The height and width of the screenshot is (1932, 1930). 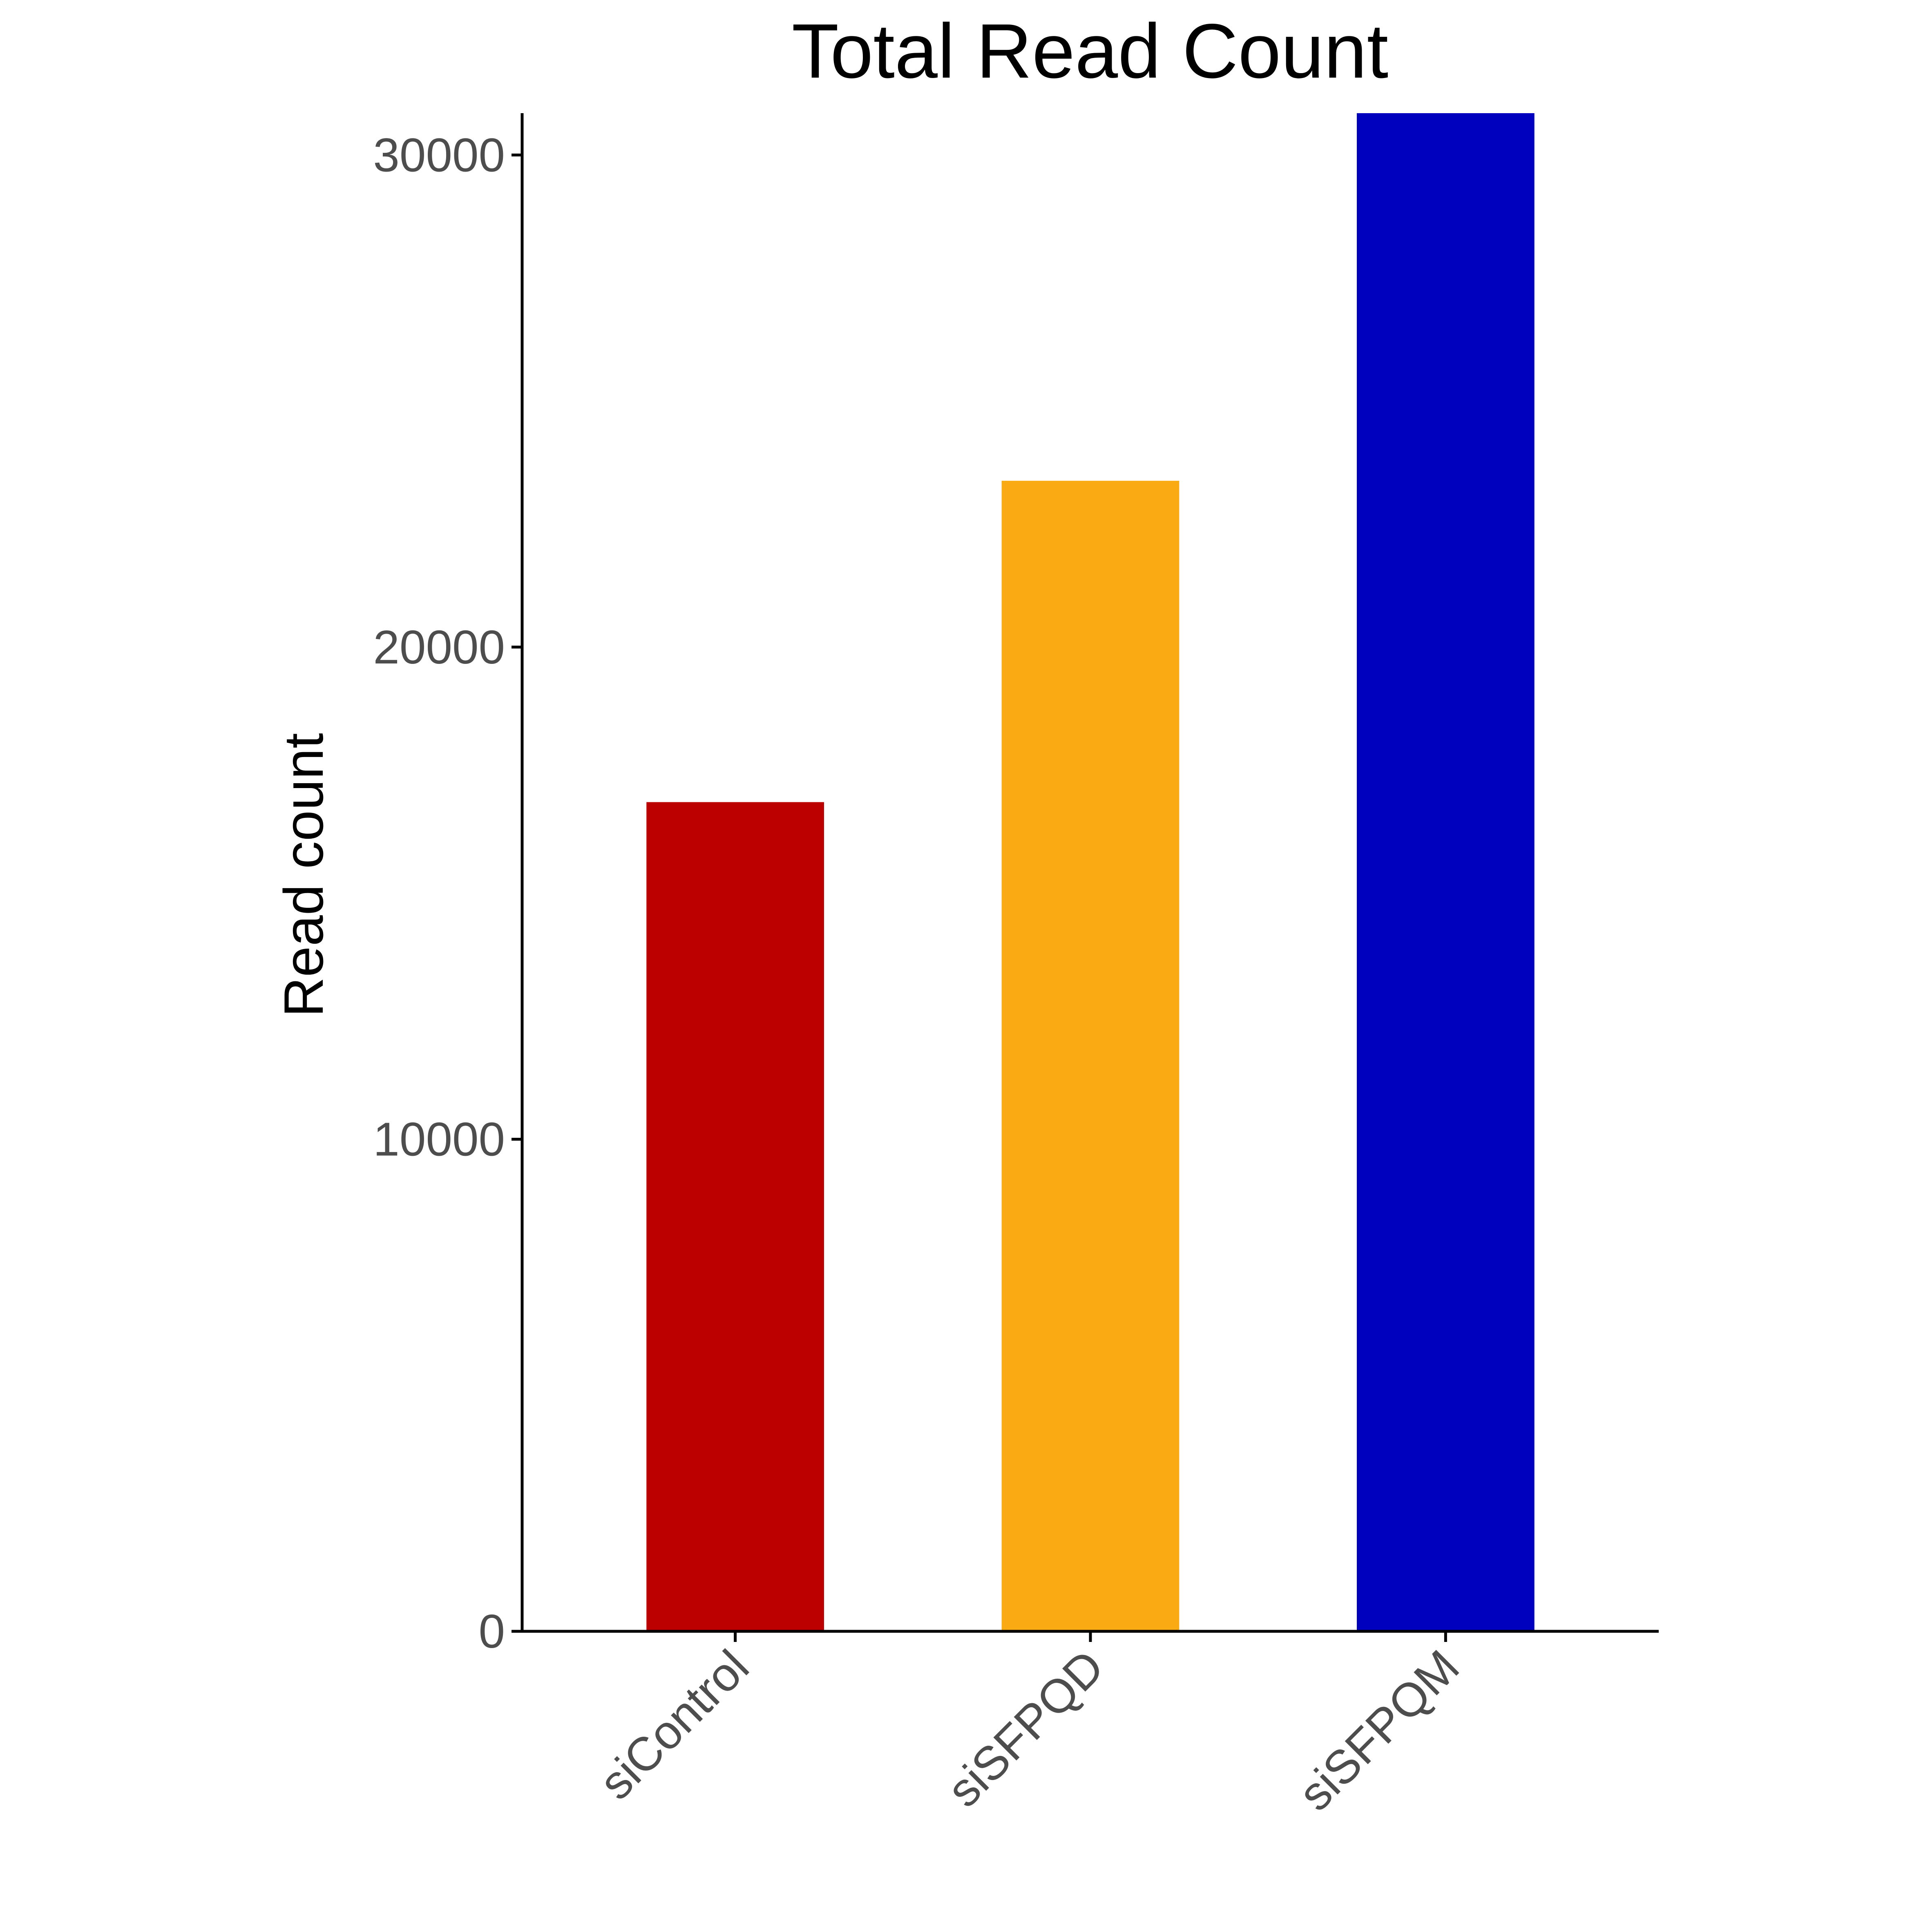 I want to click on x-ticks-group: siControl siSFPQD siSFPQM, so click(x=1029, y=1726).